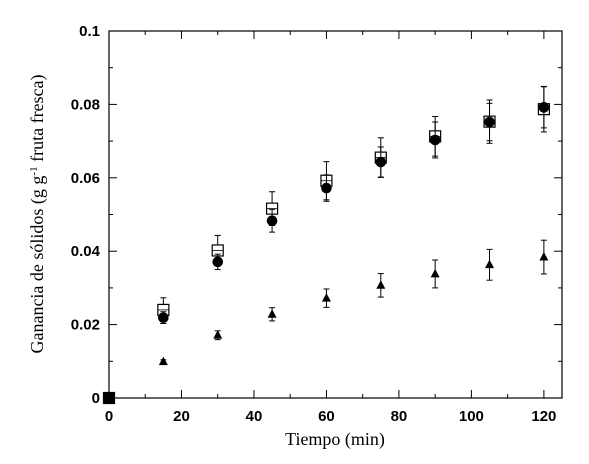 The height and width of the screenshot is (464, 589). What do you see at coordinates (254, 416) in the screenshot?
I see `x-tick-label: 40` at bounding box center [254, 416].